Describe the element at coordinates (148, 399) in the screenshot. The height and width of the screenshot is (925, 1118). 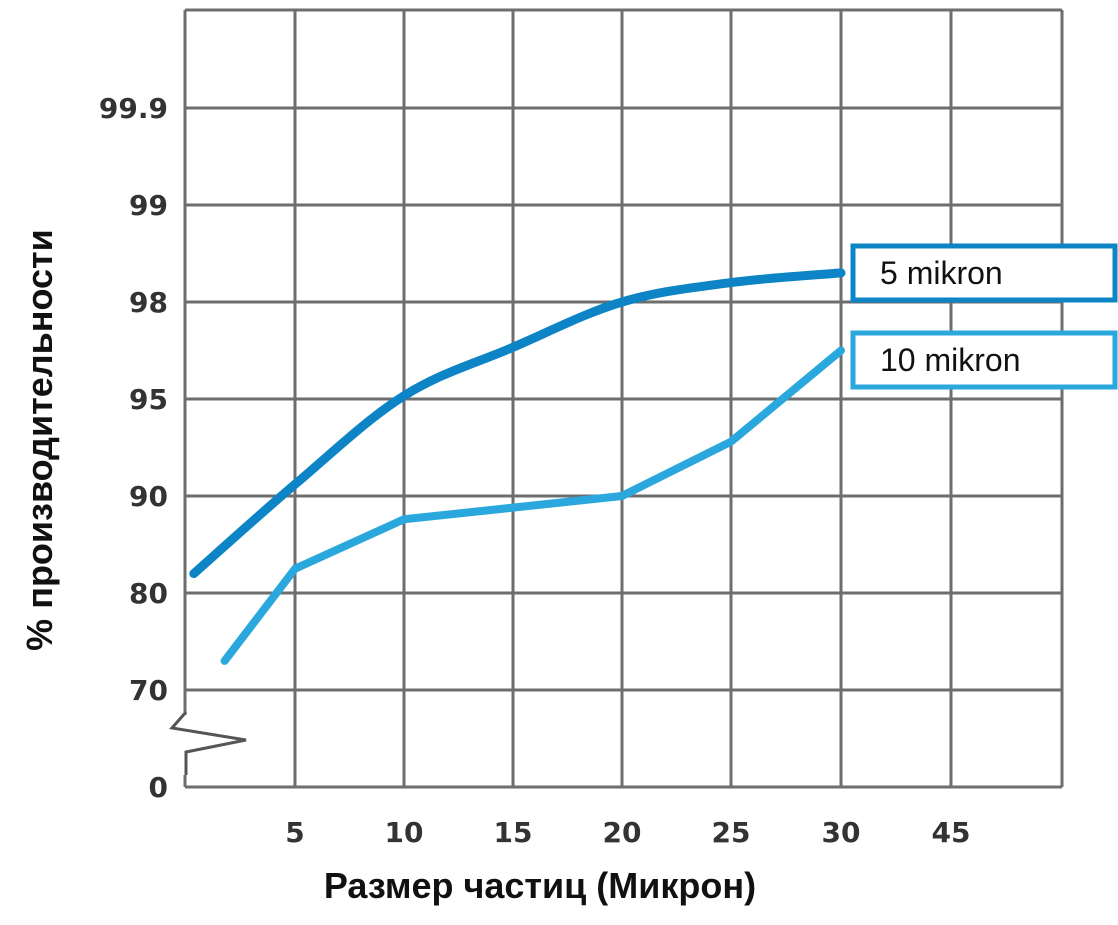
I see `y-tick-label: 95` at that location.